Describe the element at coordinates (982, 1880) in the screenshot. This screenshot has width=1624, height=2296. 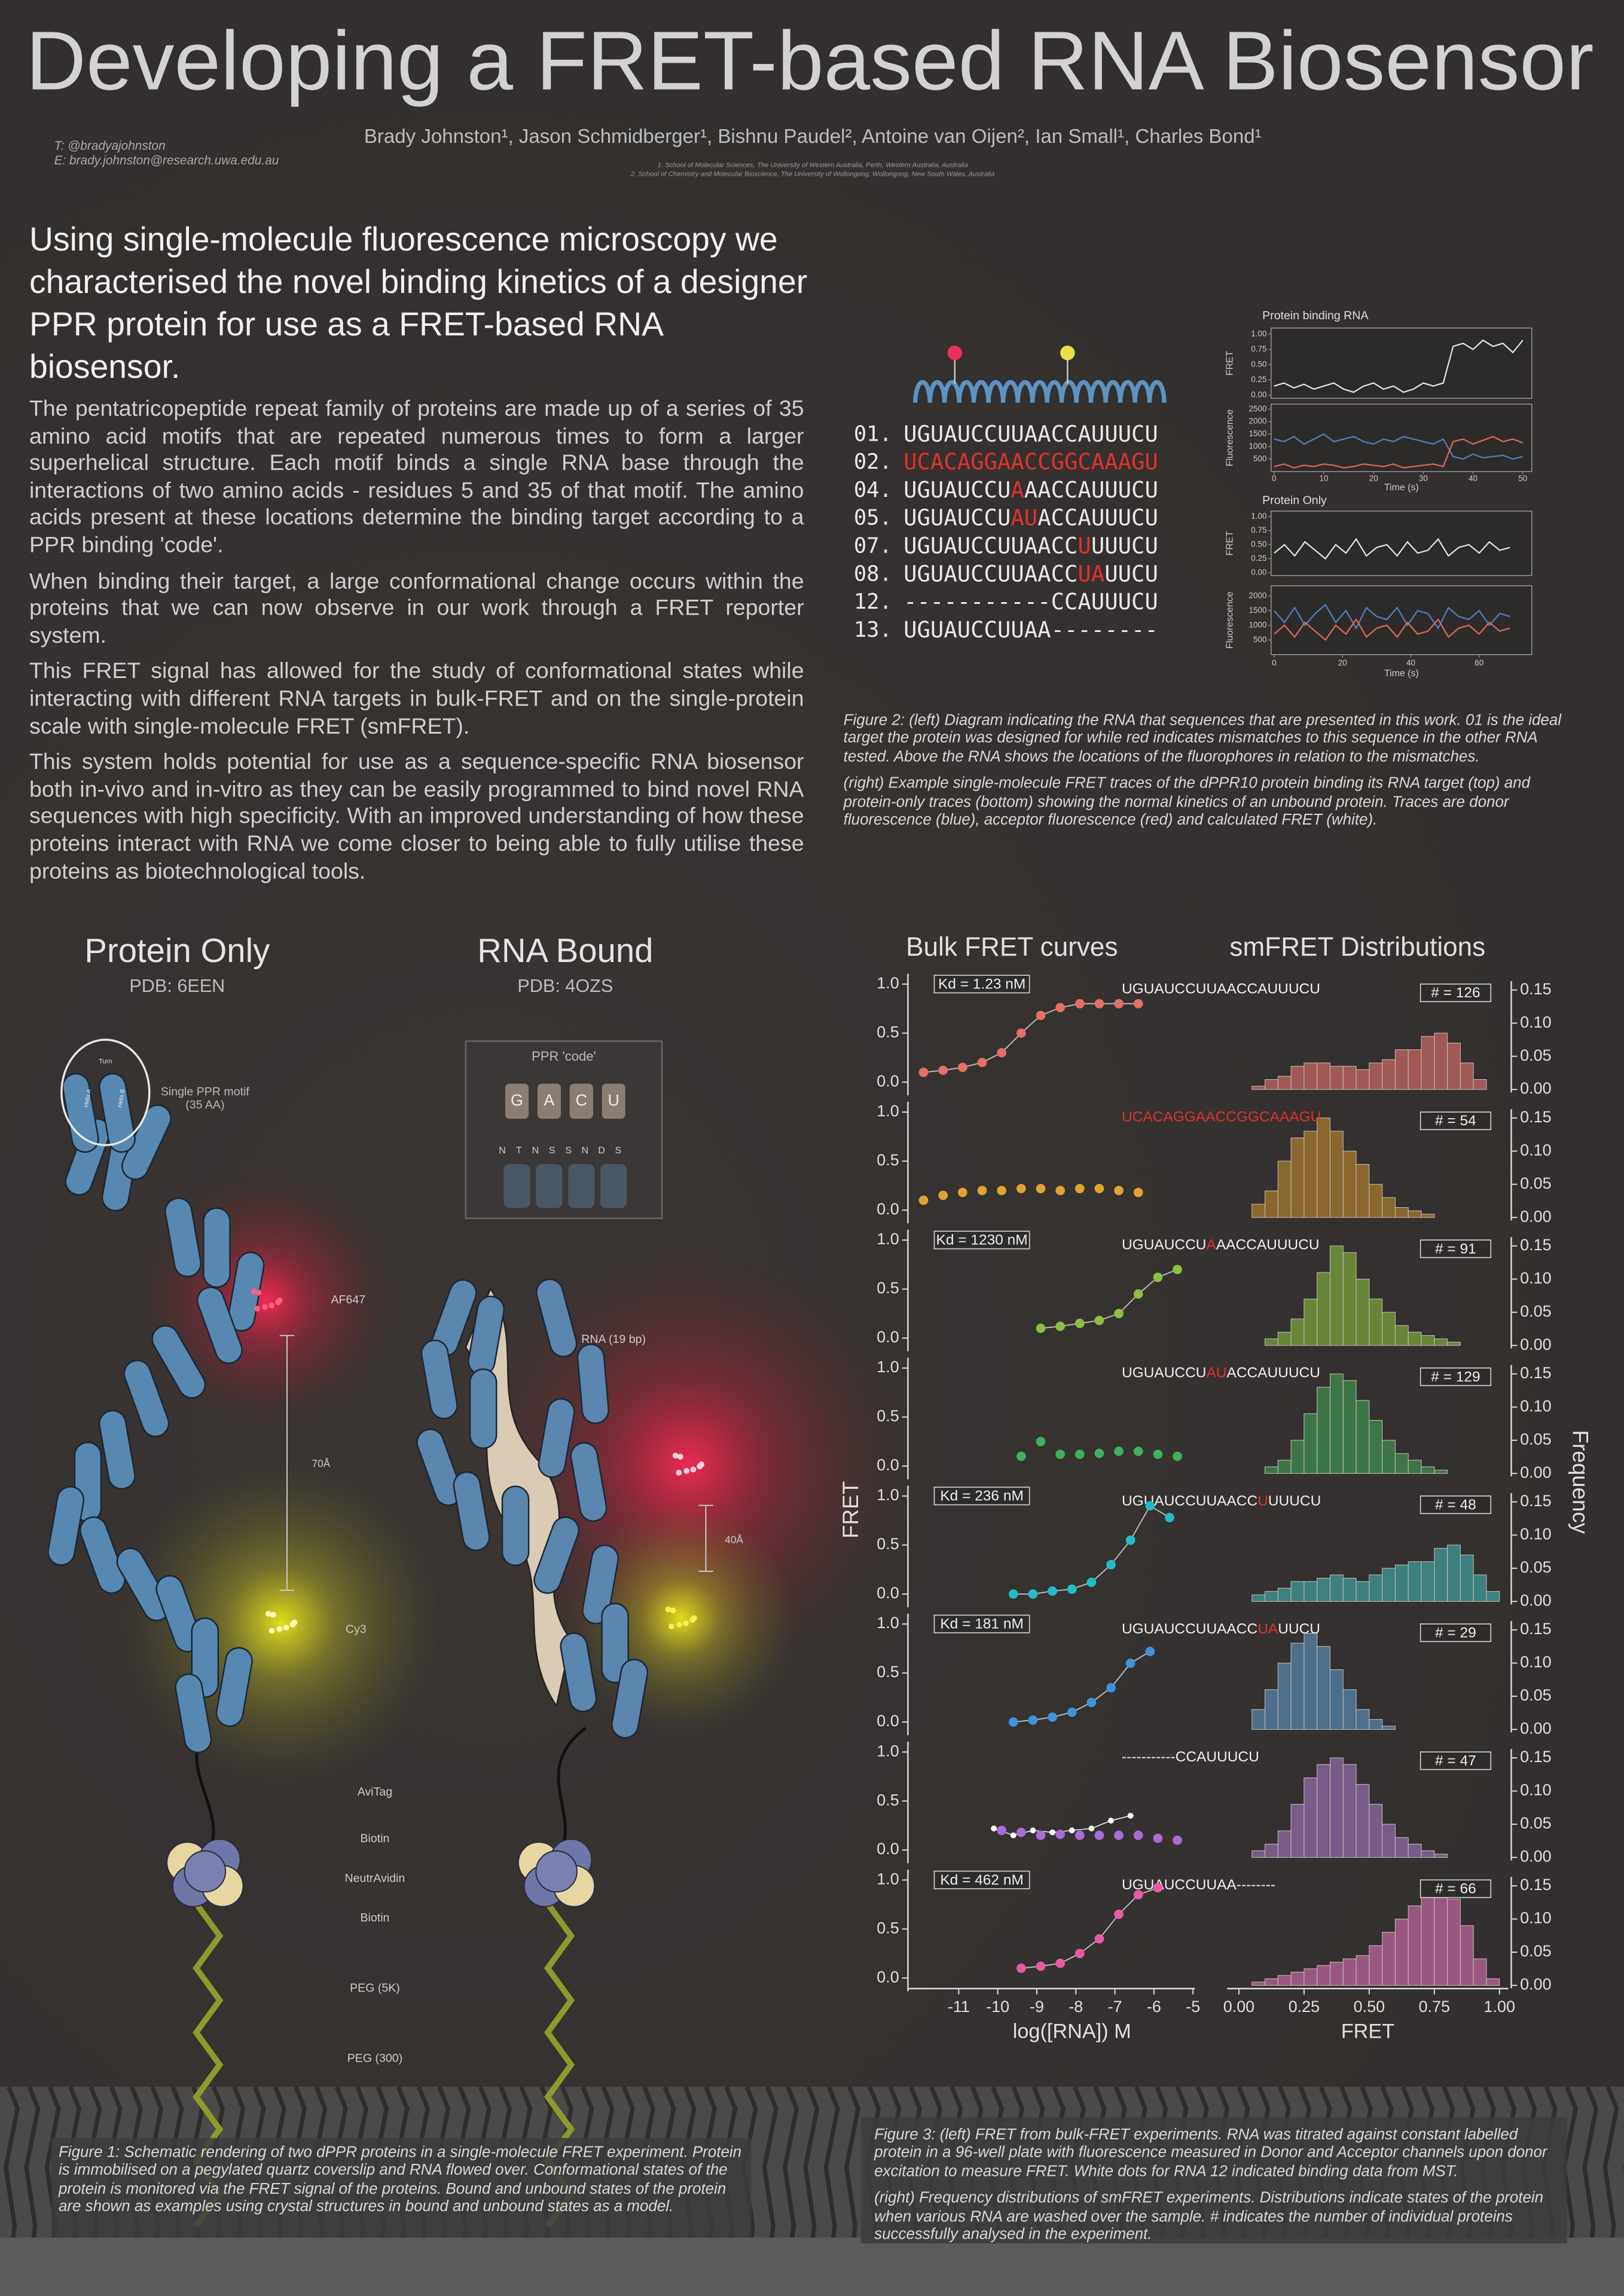
I see `kd-label: Kd = 462 nM` at that location.